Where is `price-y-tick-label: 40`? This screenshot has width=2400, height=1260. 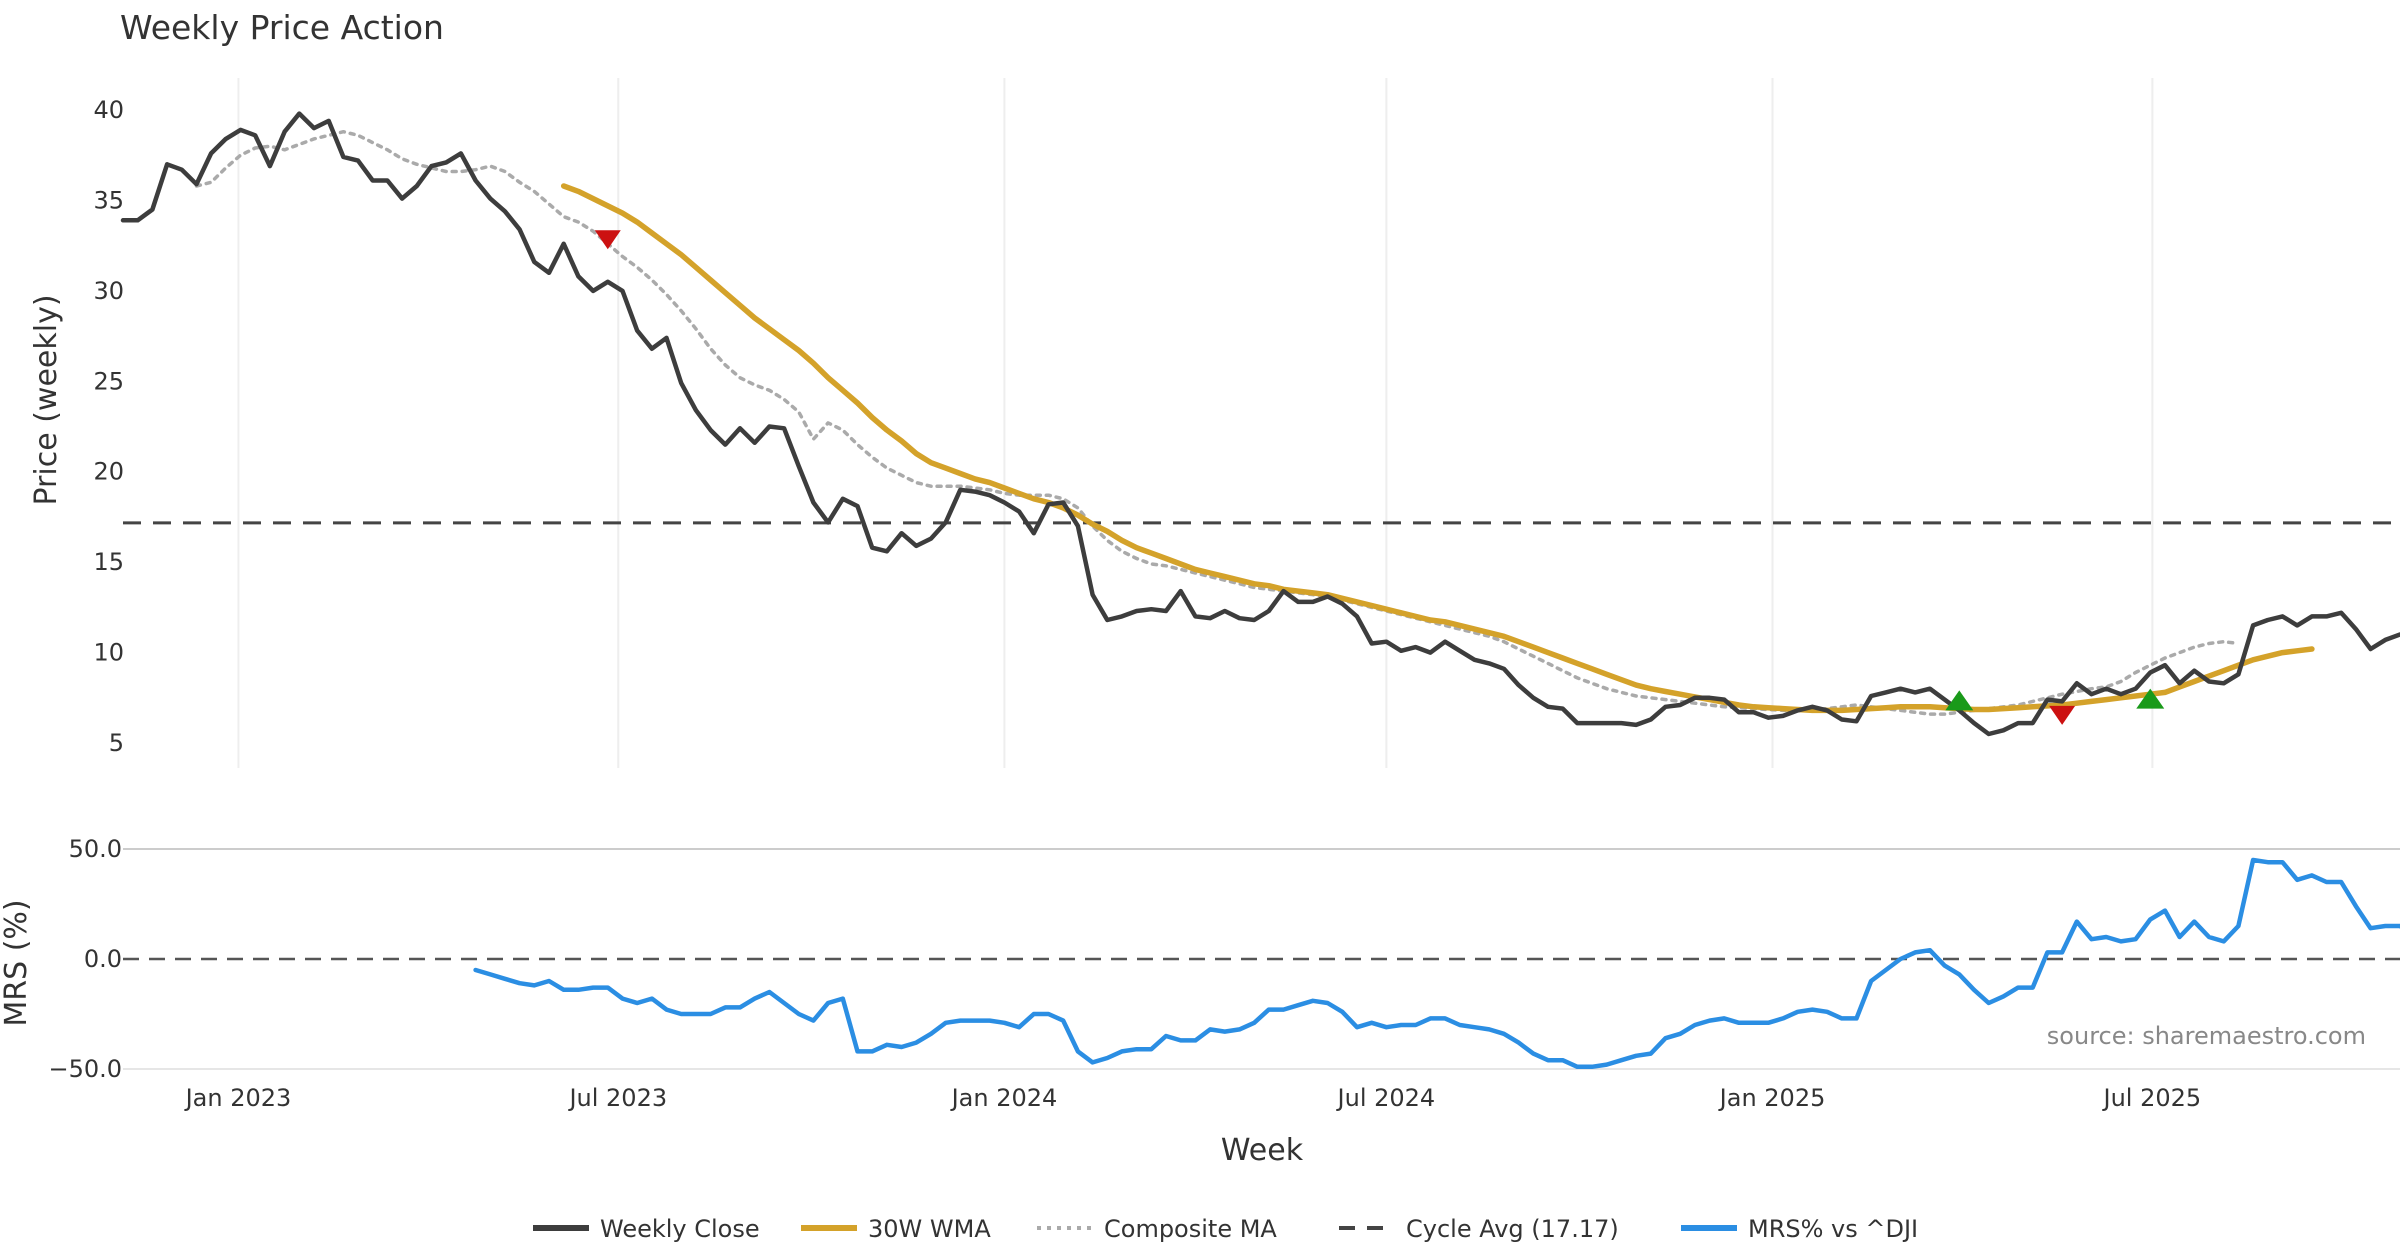 price-y-tick-label: 40 is located at coordinates (108, 110).